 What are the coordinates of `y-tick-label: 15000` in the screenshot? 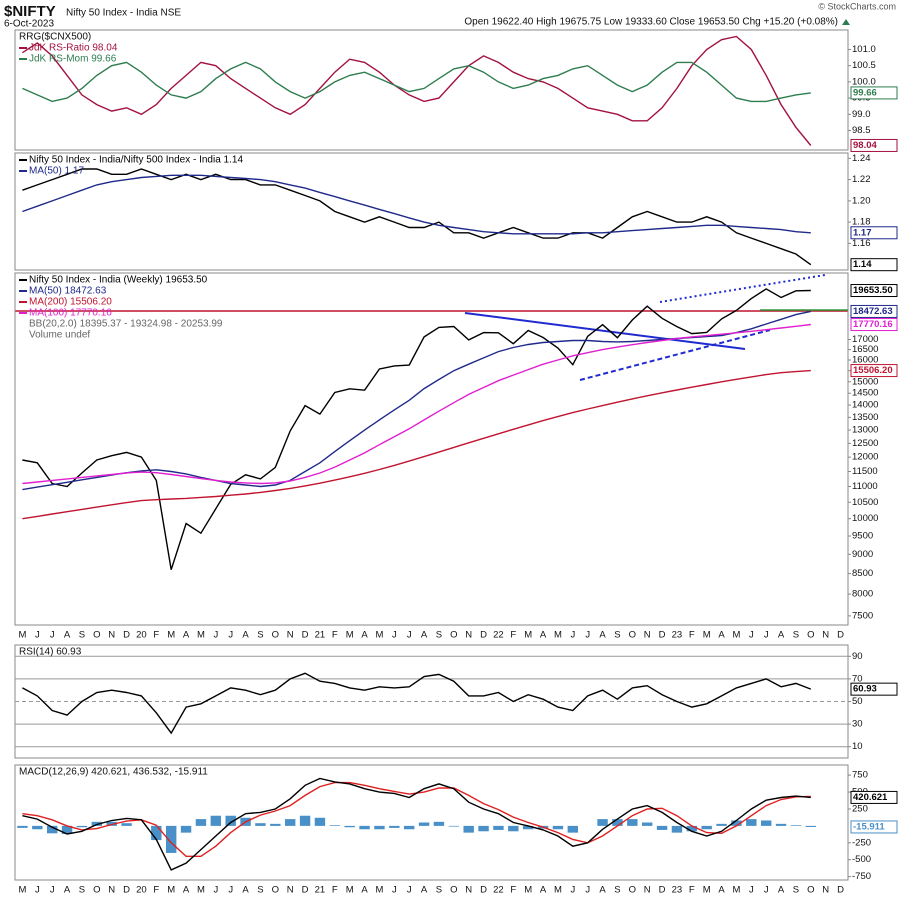 It's located at (865, 381).